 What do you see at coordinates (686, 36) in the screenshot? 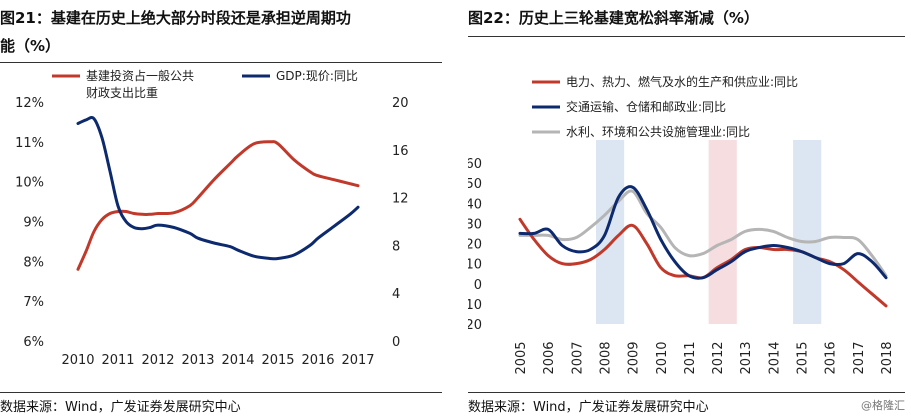
I see `right-top-rule` at bounding box center [686, 36].